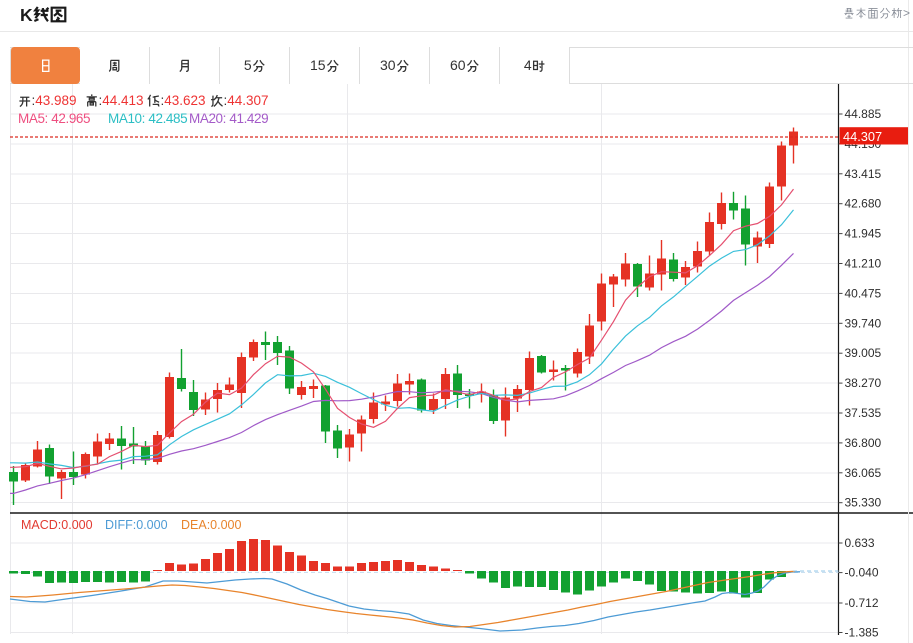  Describe the element at coordinates (862, 603) in the screenshot. I see `svg-text: -0.712` at that location.